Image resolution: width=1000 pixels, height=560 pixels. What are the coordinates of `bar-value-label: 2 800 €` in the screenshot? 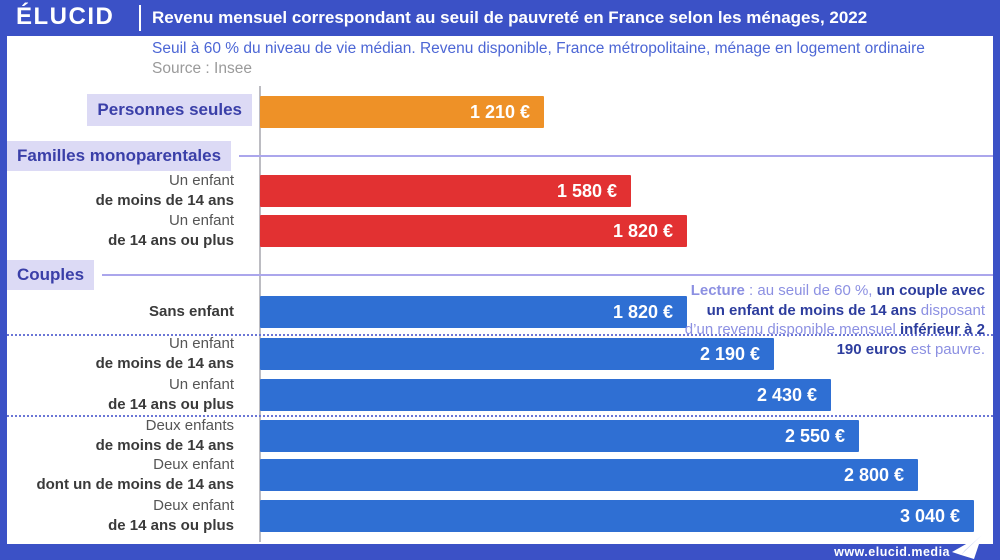 It's located at (873, 475).